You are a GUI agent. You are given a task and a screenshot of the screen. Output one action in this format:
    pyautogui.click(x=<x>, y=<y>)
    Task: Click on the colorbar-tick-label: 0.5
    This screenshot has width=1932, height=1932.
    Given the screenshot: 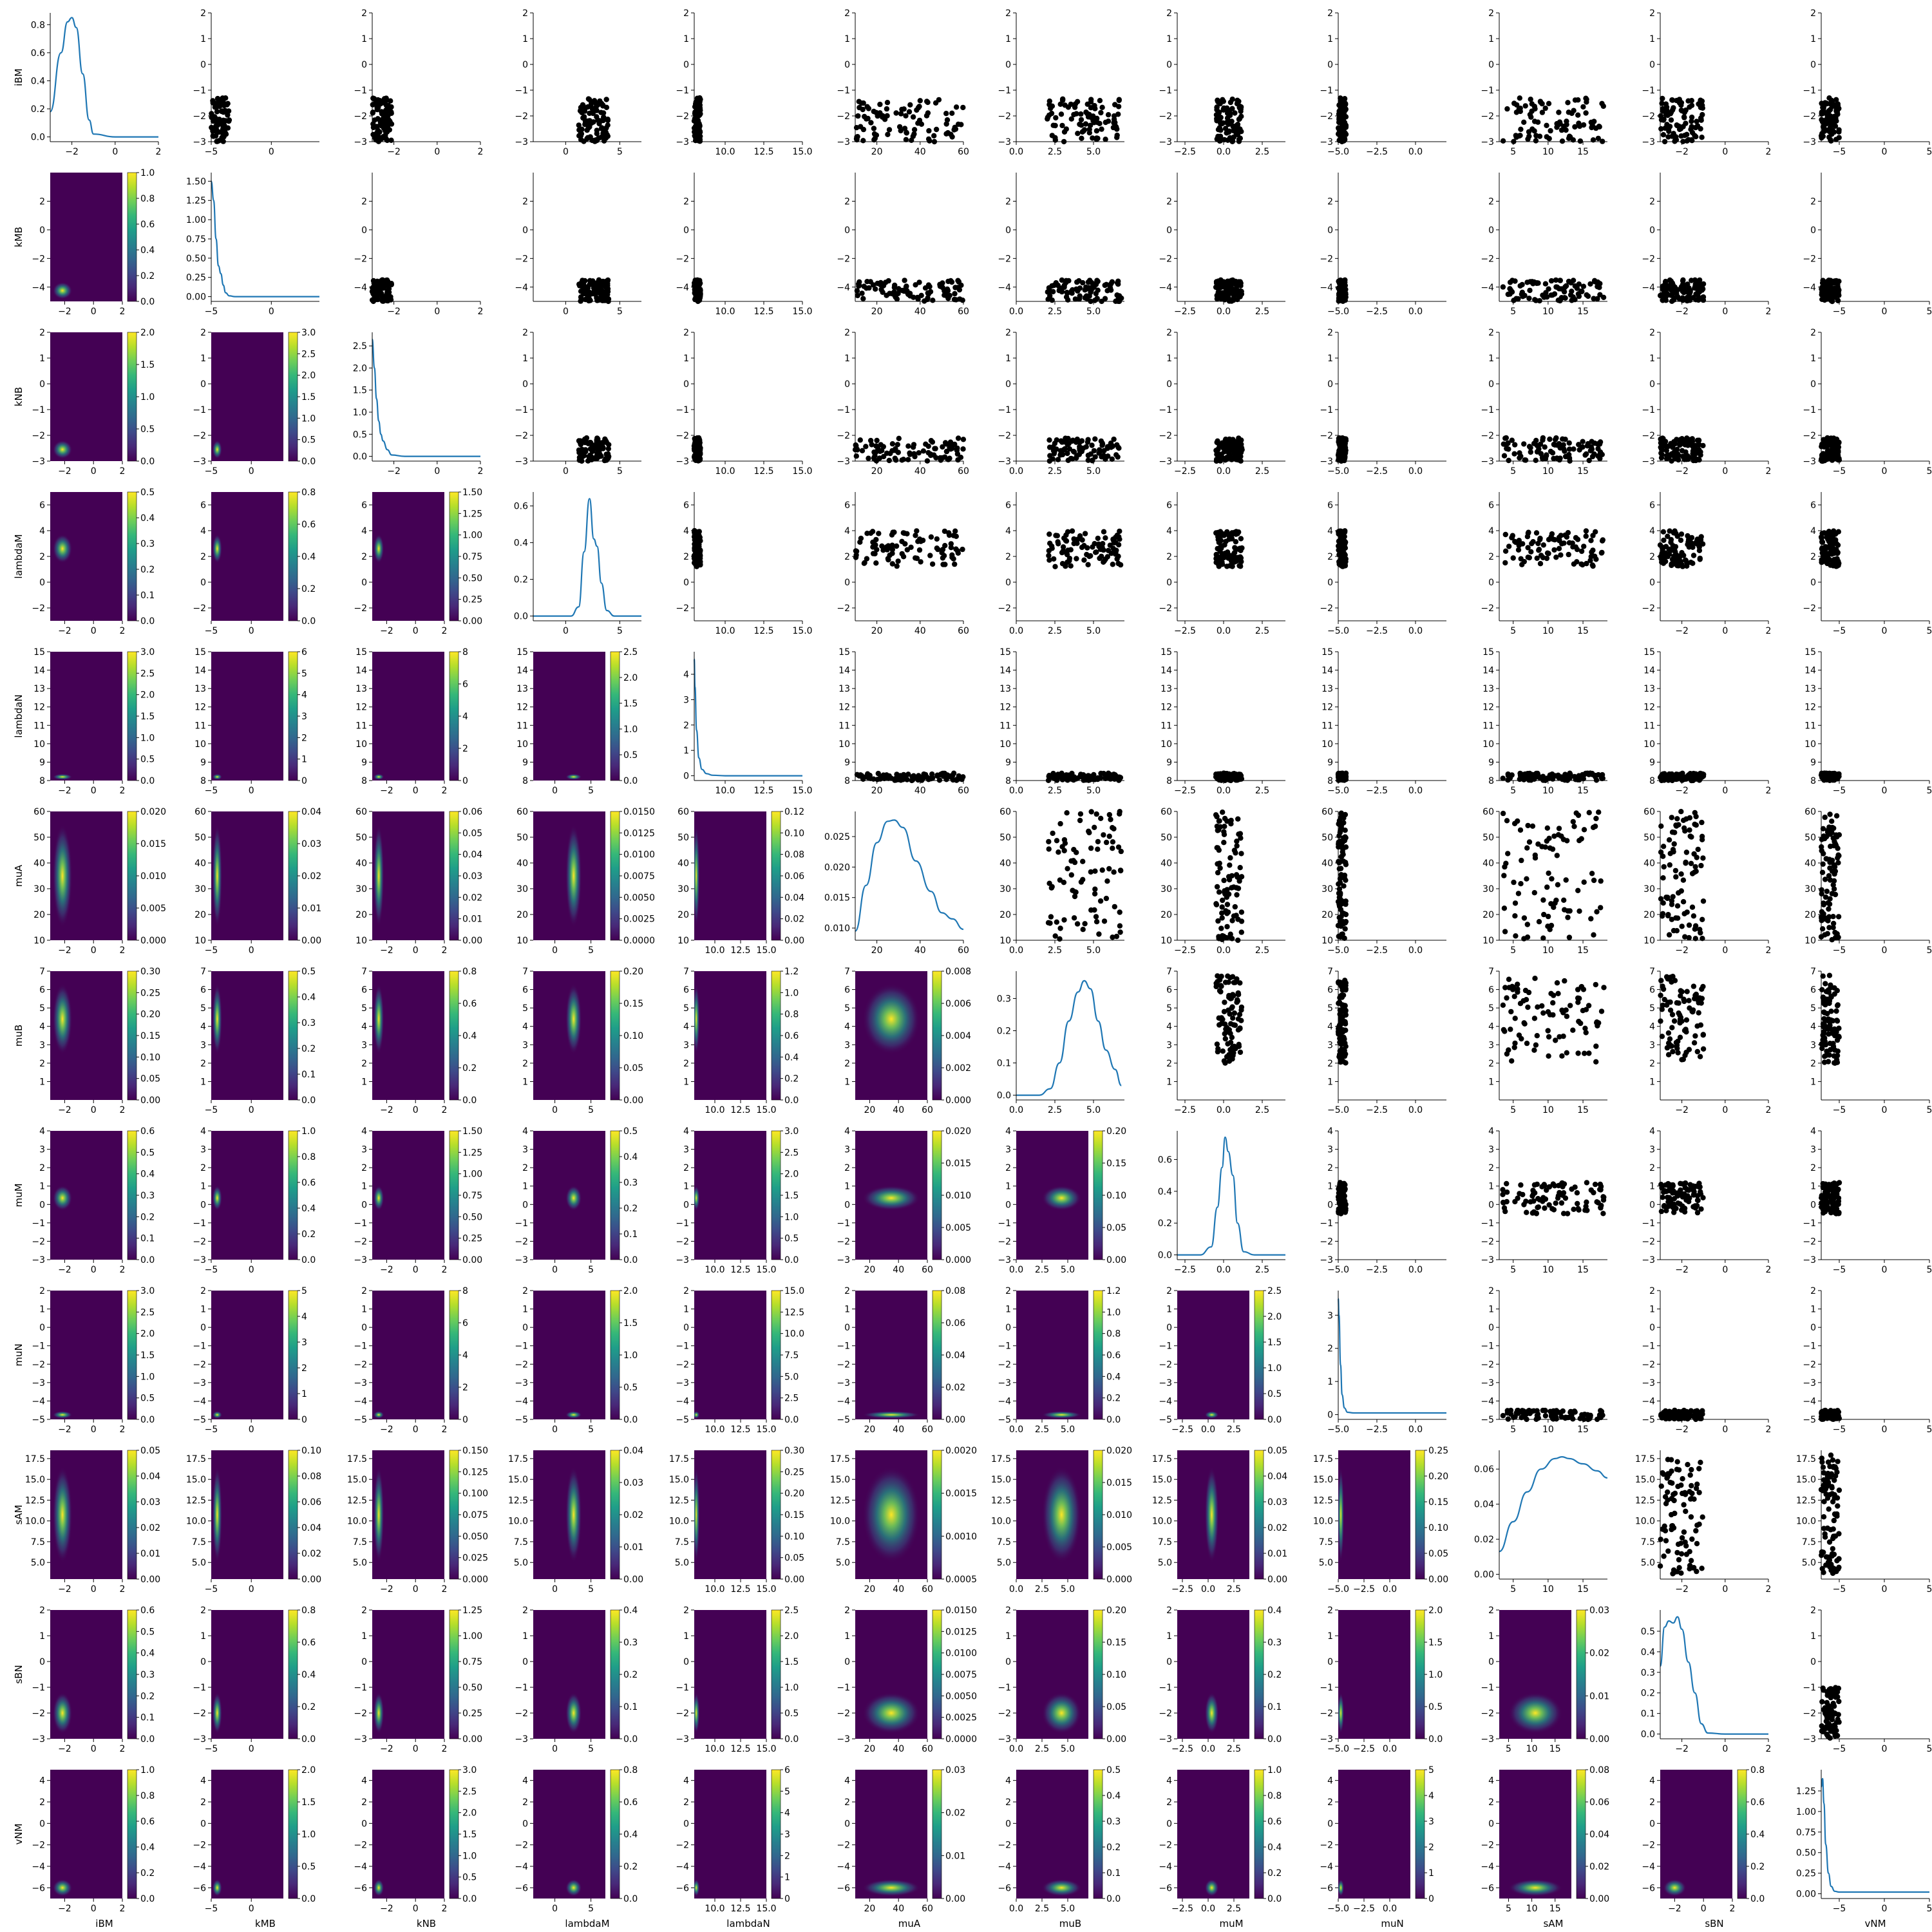 What is the action you would take?
    pyautogui.click(x=147, y=430)
    